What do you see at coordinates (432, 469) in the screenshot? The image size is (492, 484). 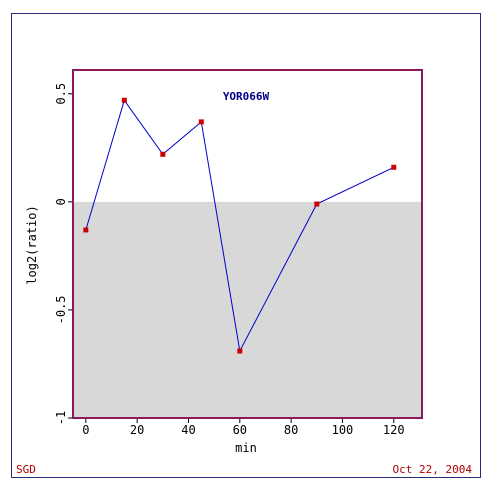 I see `footer-date: Oct 22, 2004` at bounding box center [432, 469].